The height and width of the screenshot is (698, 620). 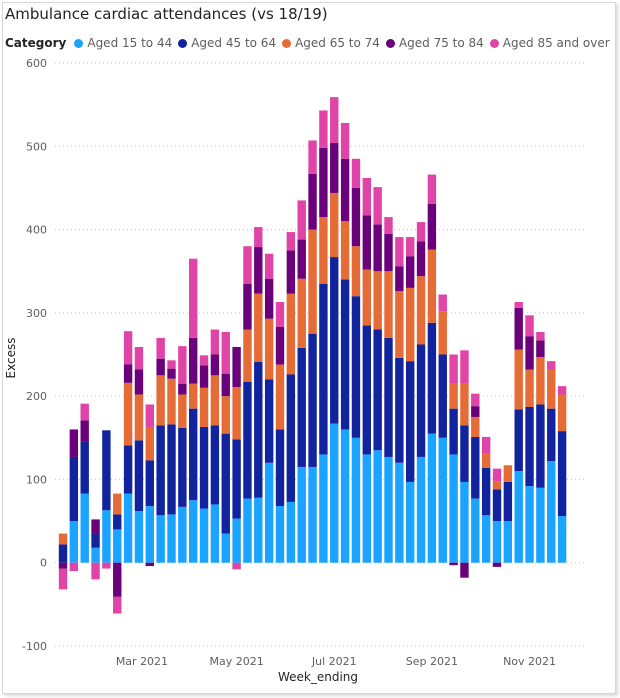 What do you see at coordinates (331, 43) in the screenshot?
I see `legend-item-aged-65-74: Aged 65 to 74` at bounding box center [331, 43].